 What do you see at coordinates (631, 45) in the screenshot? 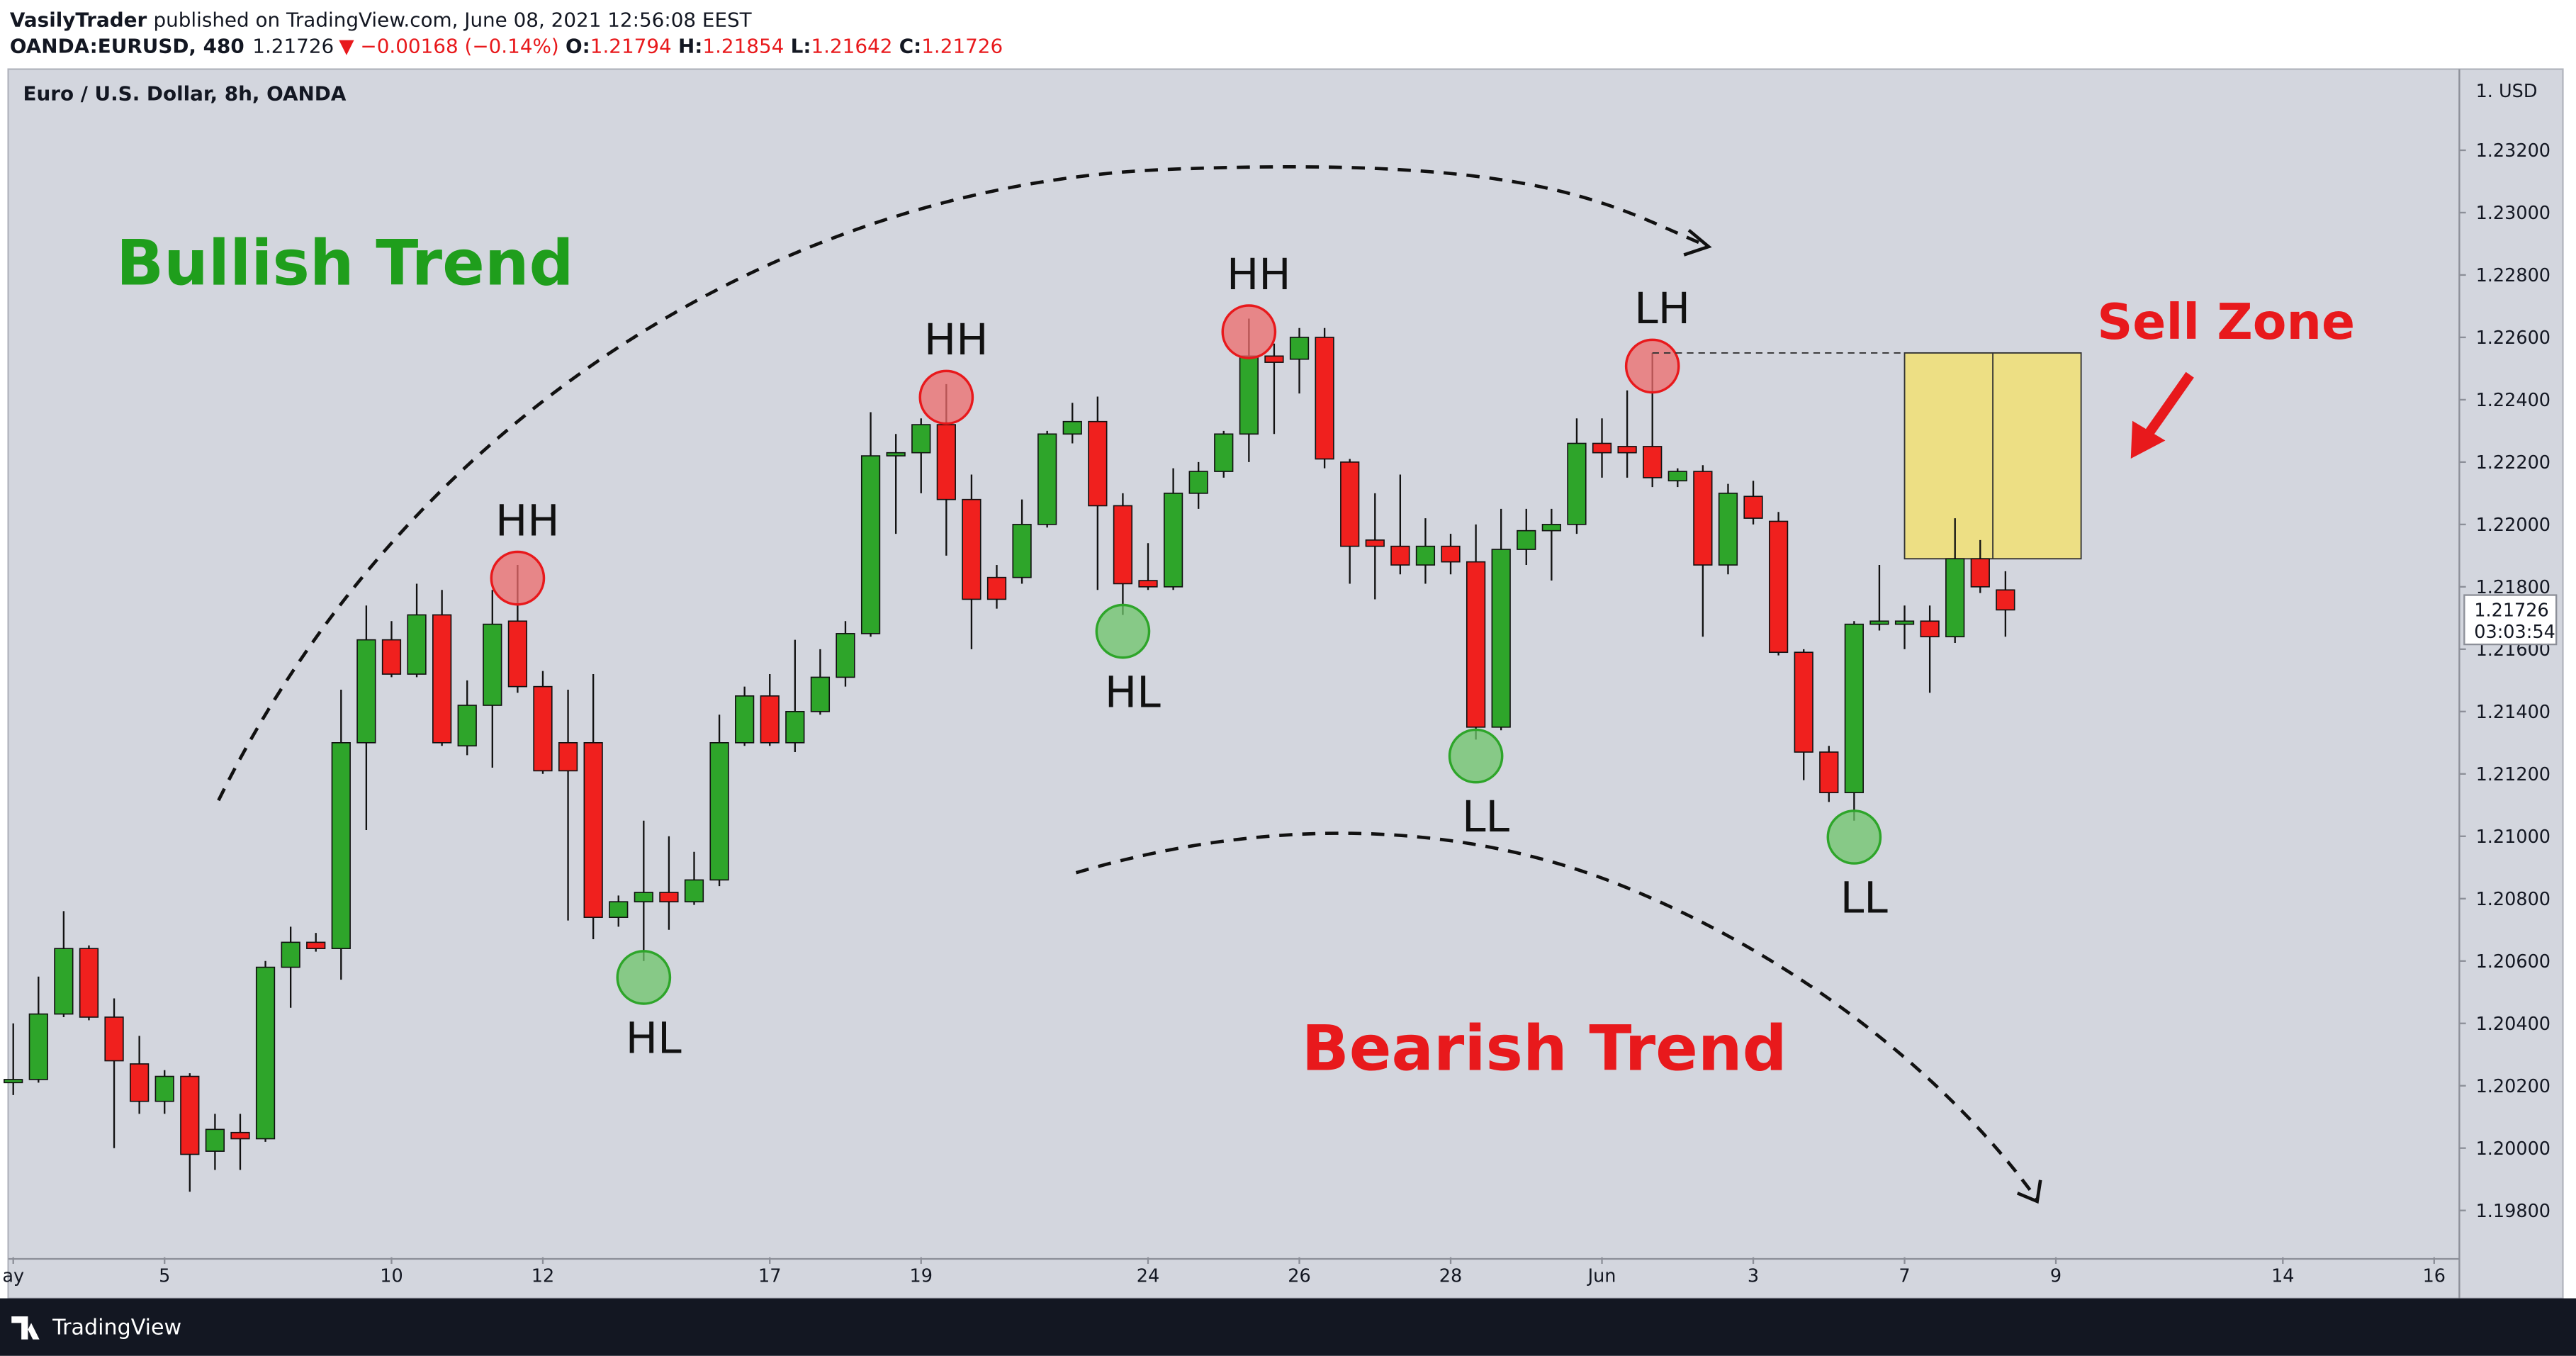
I see `ohlc-value: 1.21794` at bounding box center [631, 45].